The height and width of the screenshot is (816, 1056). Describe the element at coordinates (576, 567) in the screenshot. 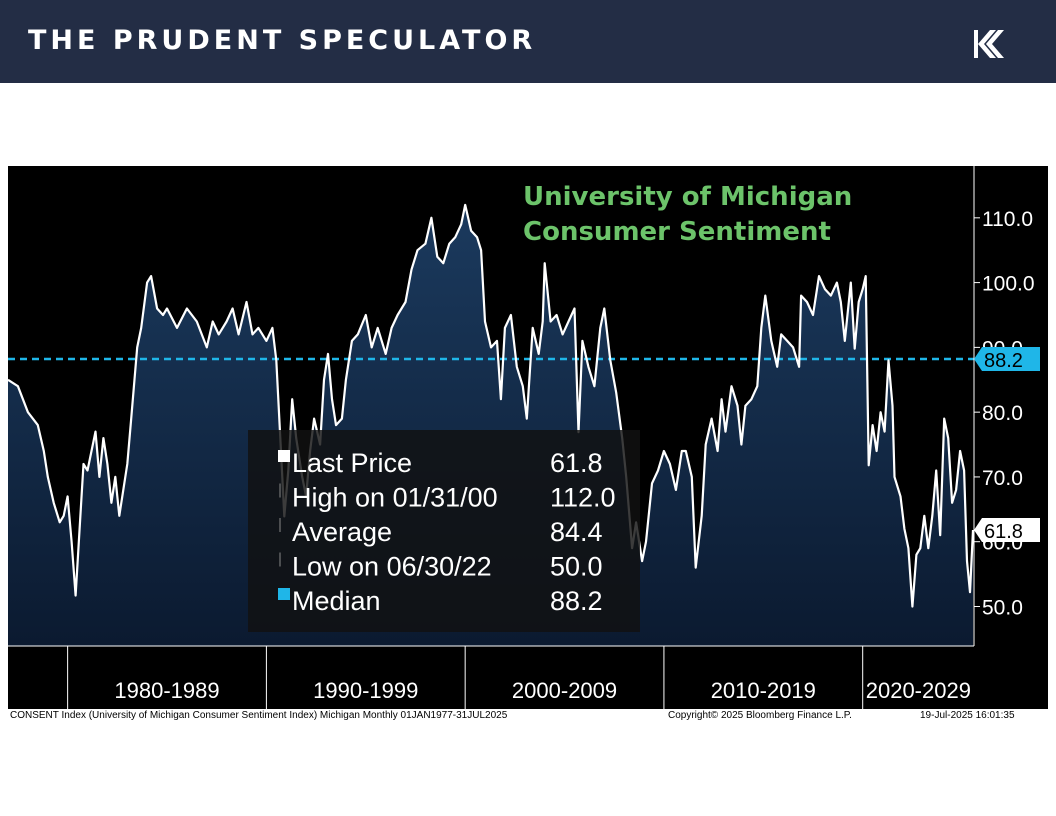

I see `legend-value-4: 50.0` at that location.